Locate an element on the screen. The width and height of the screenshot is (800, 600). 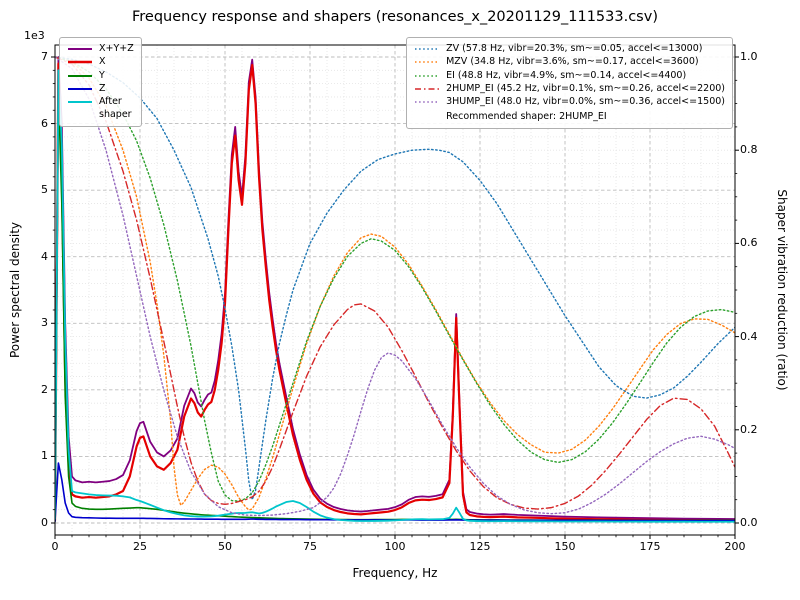
legend-item: X is located at coordinates (100, 62).